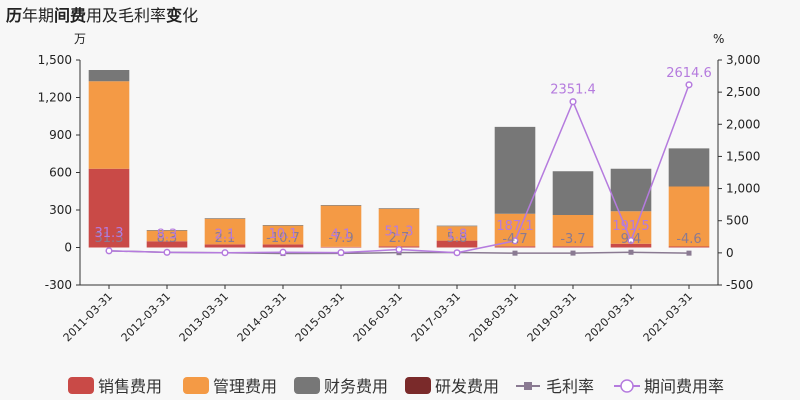 The height and width of the screenshot is (400, 800). What do you see at coordinates (631, 239) in the screenshot?
I see `data-label: 9.4` at bounding box center [631, 239].